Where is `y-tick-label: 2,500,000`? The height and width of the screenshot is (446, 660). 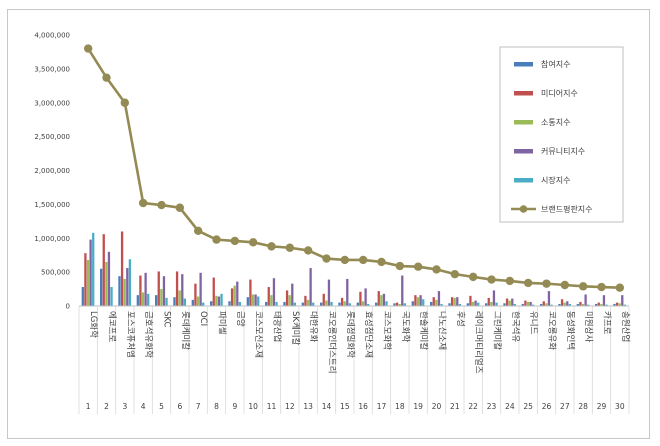
y-tick-label: 2,500,000 is located at coordinates (52, 137).